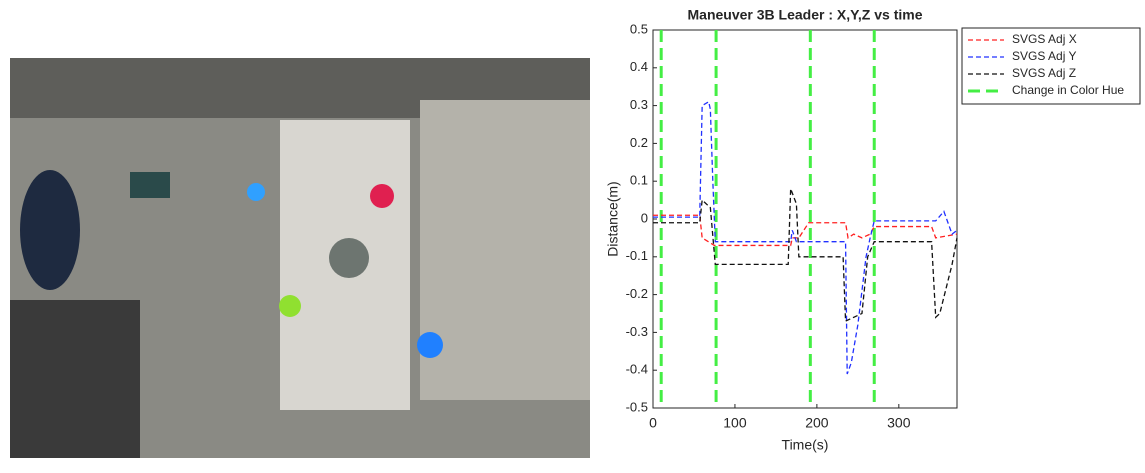 Image resolution: width=1145 pixels, height=473 pixels. What do you see at coordinates (1044, 73) in the screenshot?
I see `legend-label: SVGS Adj Z` at bounding box center [1044, 73].